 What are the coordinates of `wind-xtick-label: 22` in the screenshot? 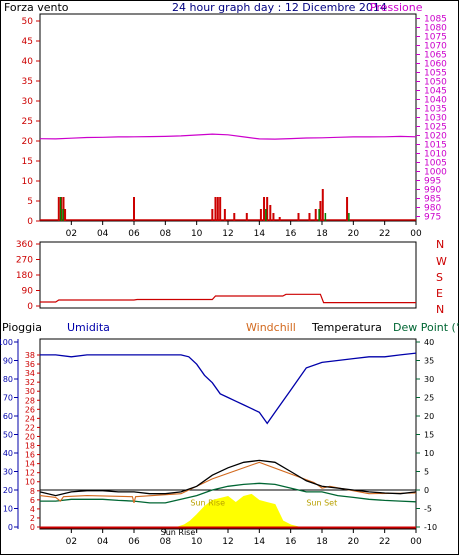 It's located at (384, 234).